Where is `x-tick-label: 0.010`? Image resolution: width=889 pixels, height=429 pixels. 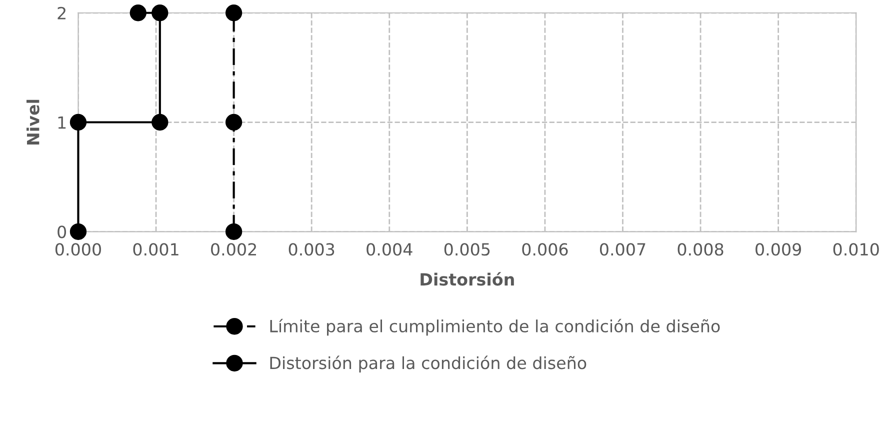
x-tick-label: 0.010 is located at coordinates (856, 249).